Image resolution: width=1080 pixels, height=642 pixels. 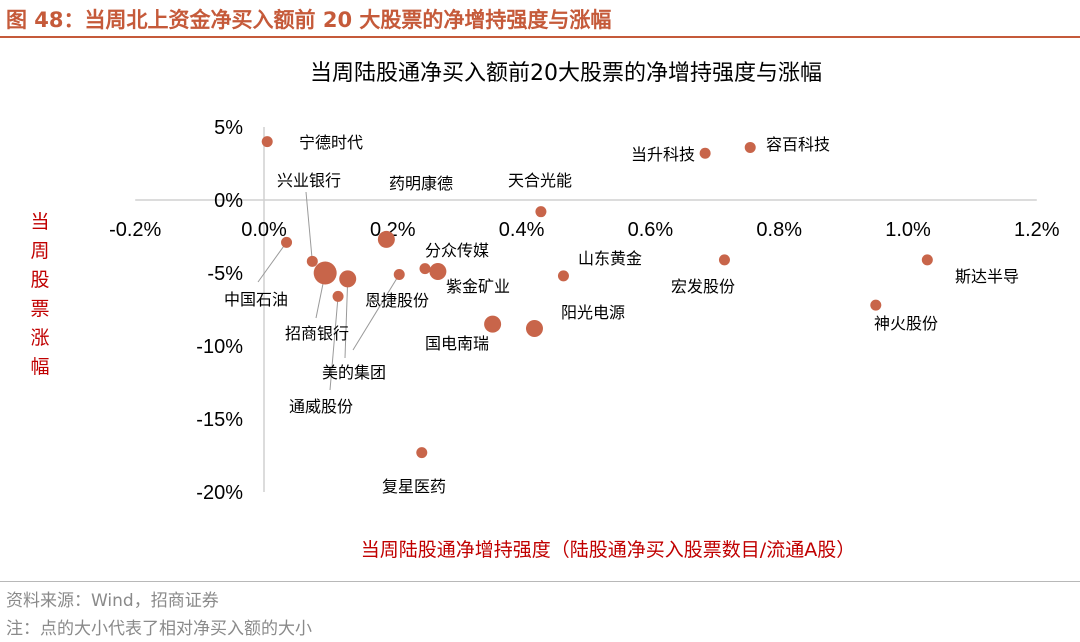 I want to click on y-axis-title-char: 幅, so click(x=39, y=367).